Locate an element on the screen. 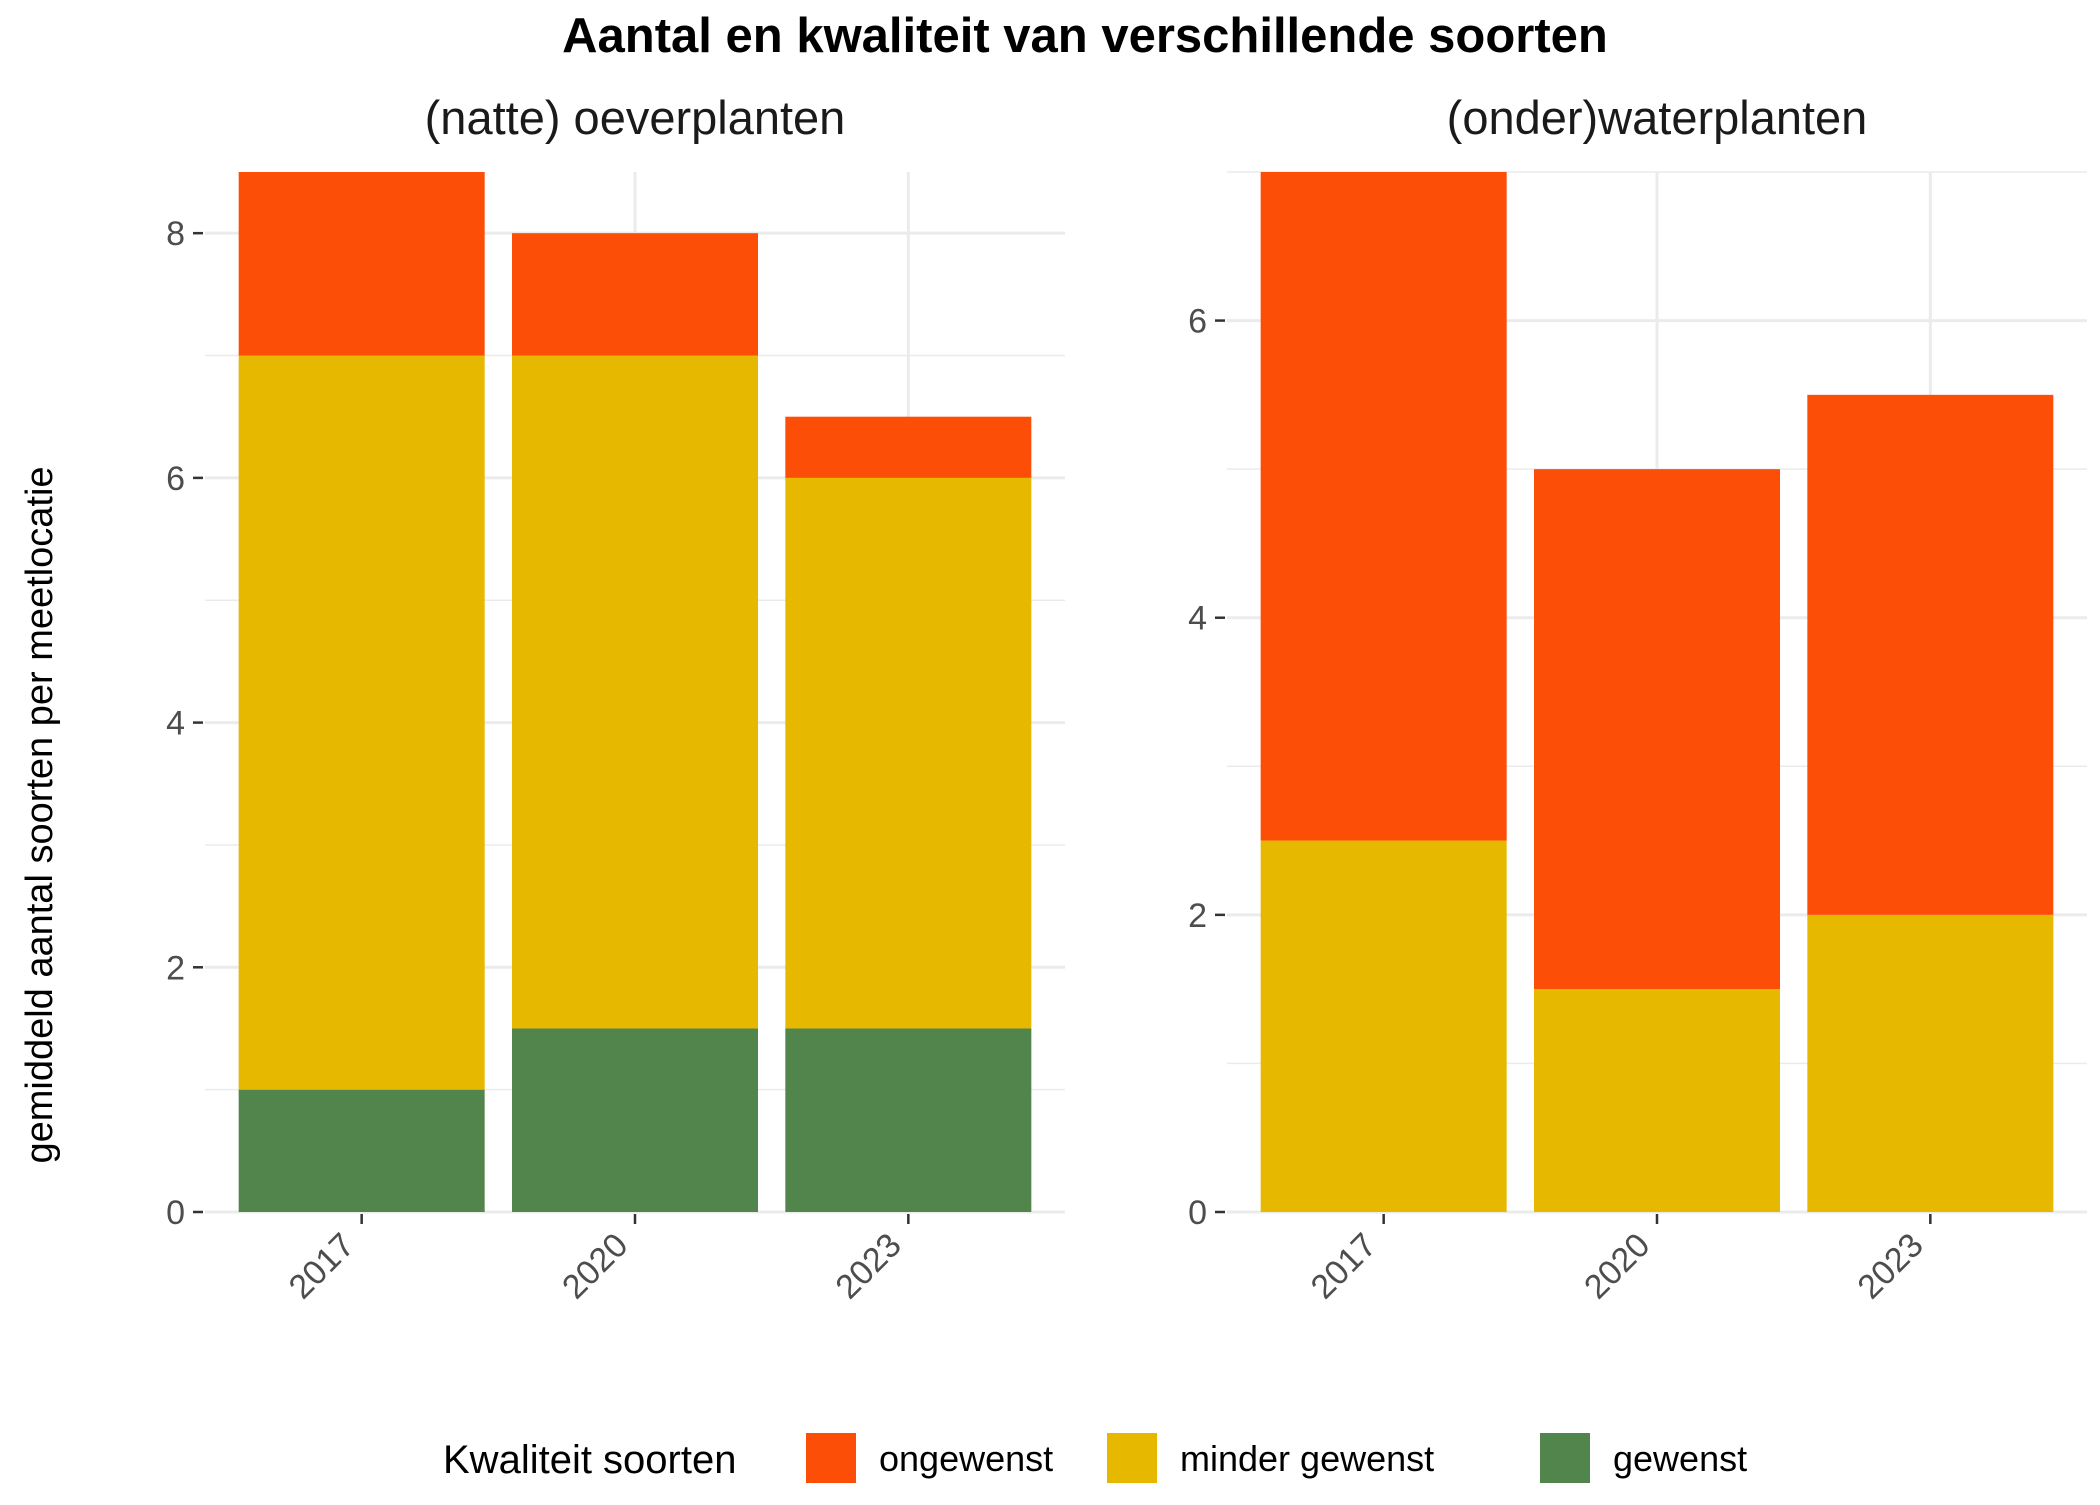  legend-label: ongewenst is located at coordinates (966, 1458).